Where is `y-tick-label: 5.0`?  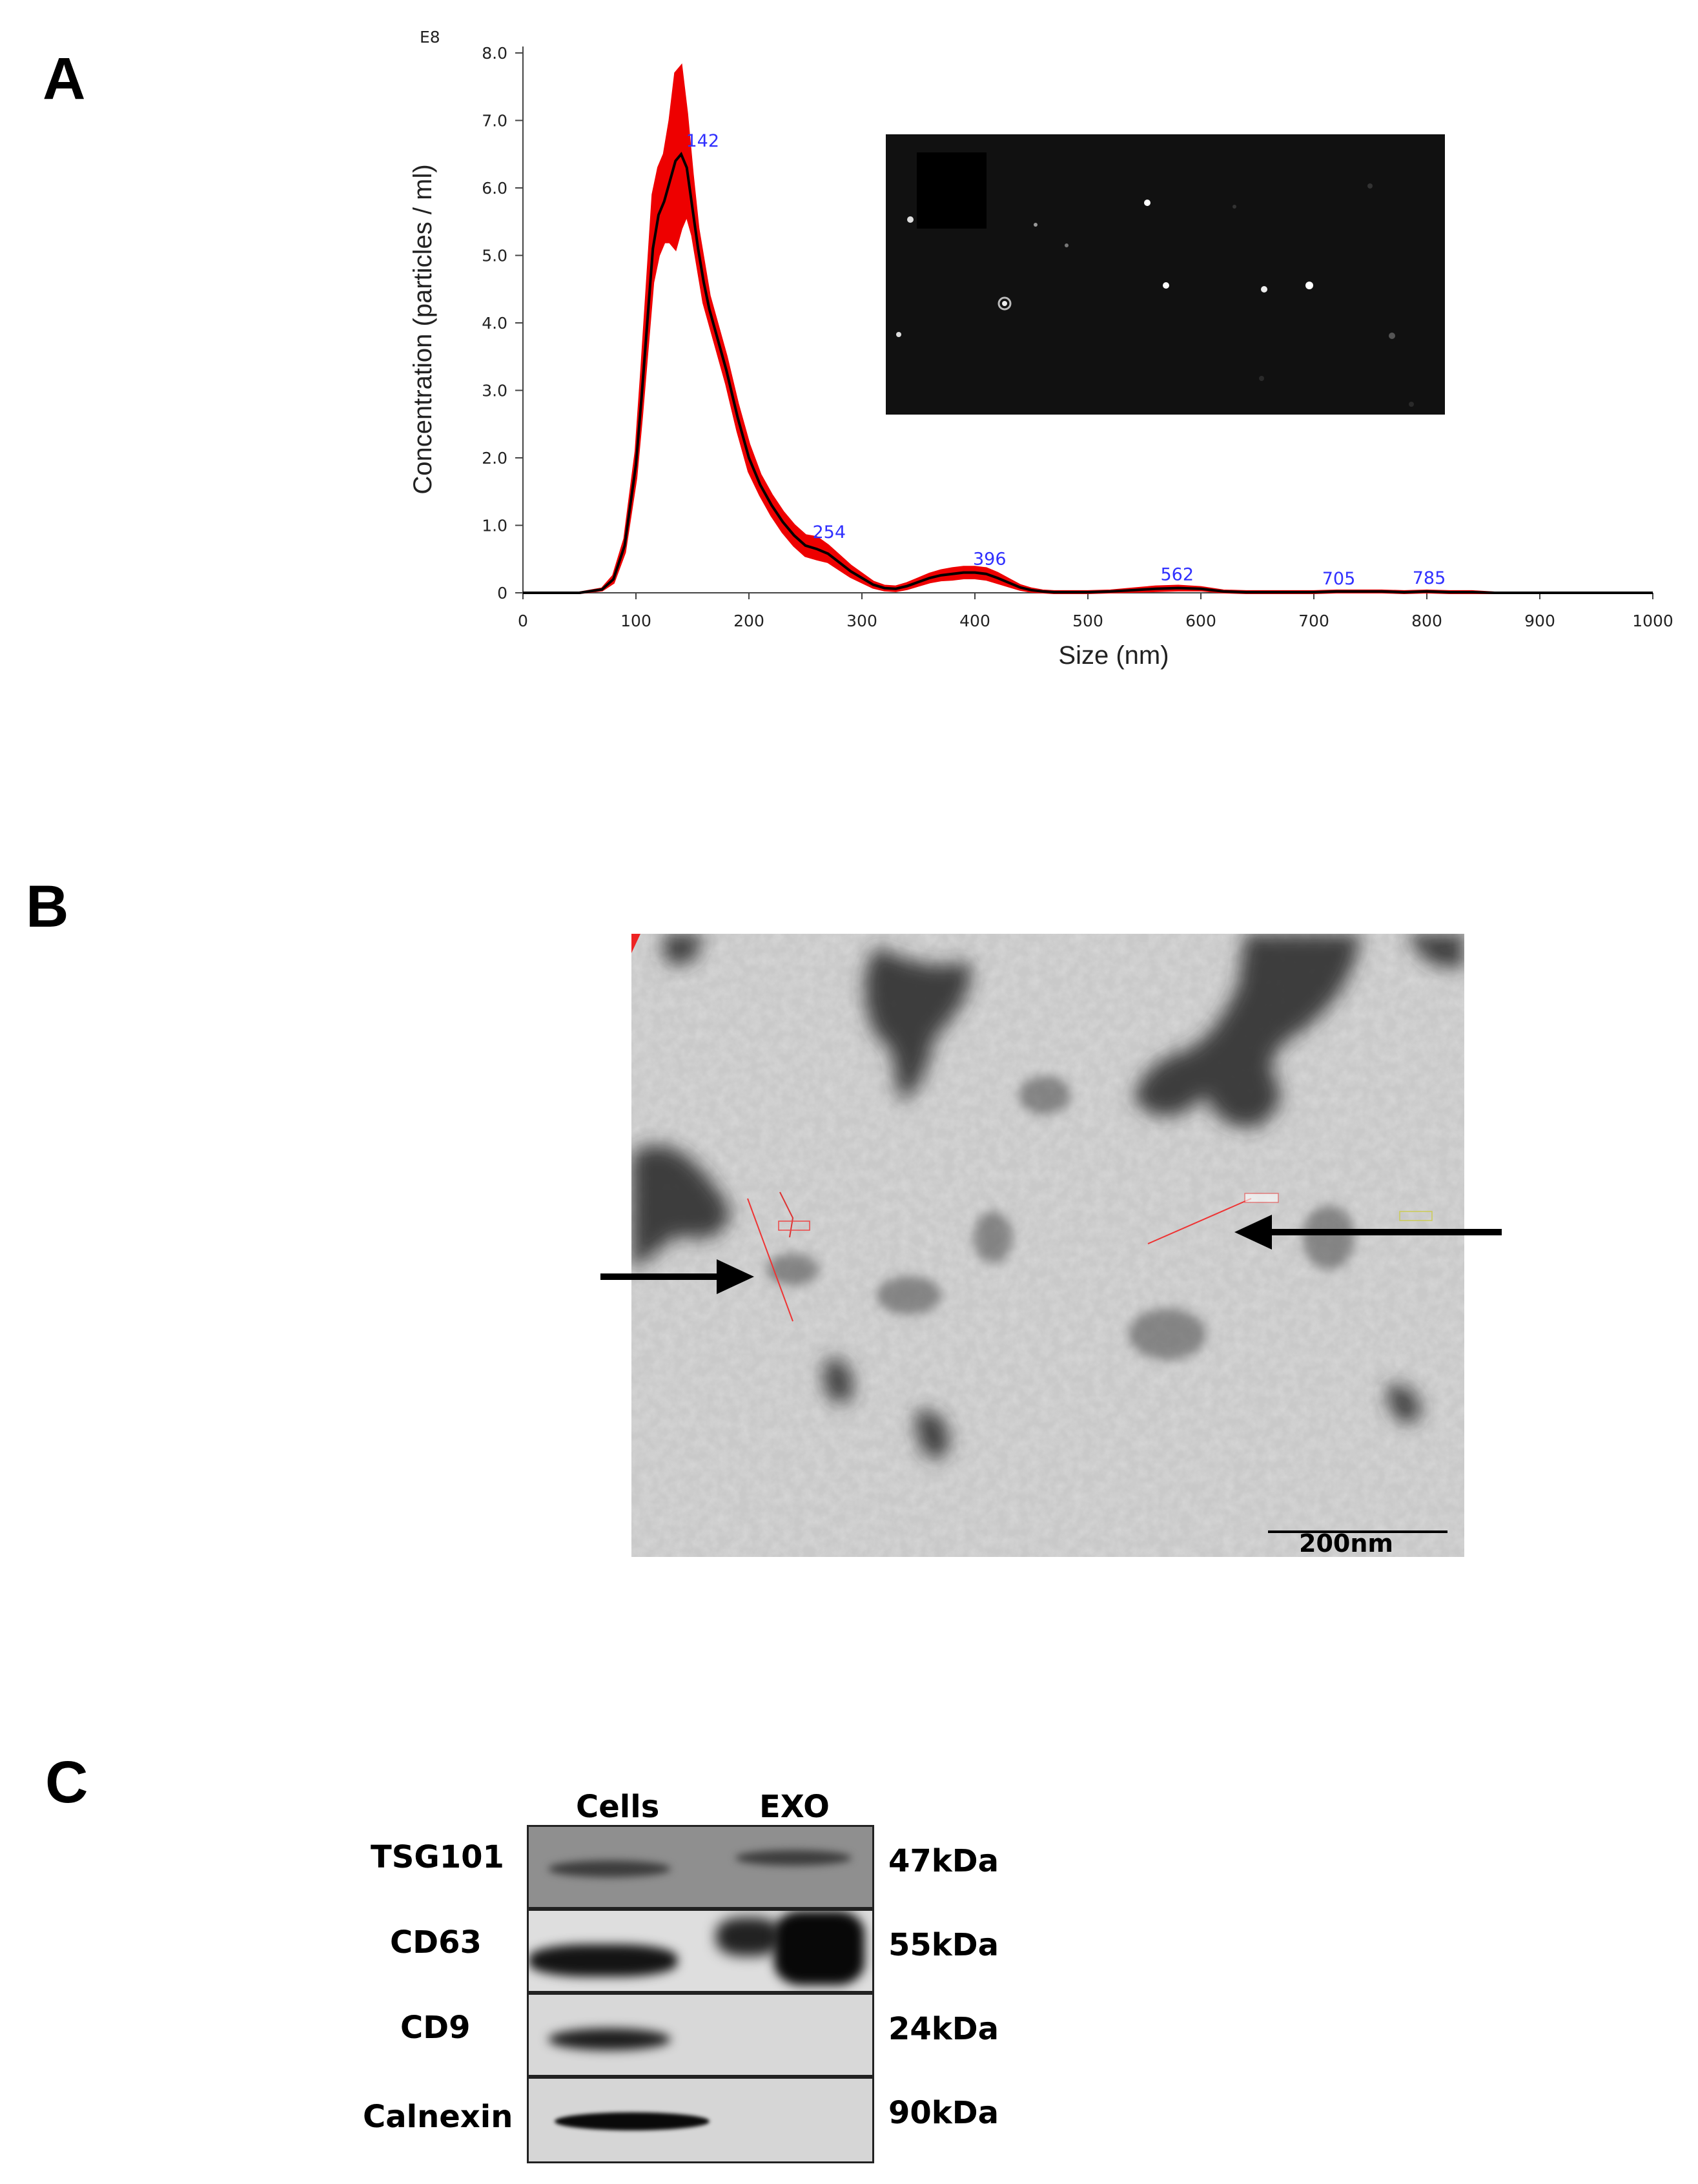 y-tick-label: 5.0 is located at coordinates (494, 256).